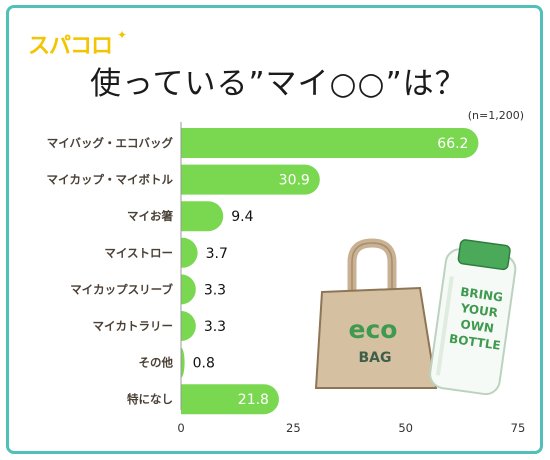 This screenshot has height=460, width=550. What do you see at coordinates (452, 144) in the screenshot?
I see `value-label: 66.2` at bounding box center [452, 144].